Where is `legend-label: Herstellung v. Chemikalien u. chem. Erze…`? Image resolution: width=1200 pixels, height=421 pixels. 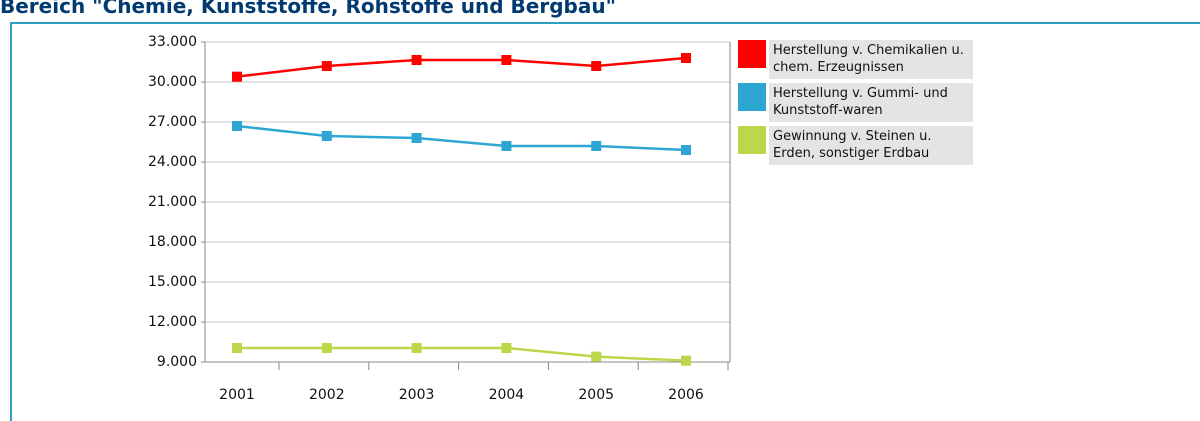 legend-label: Herstellung v. Chemikalien u. chem. Erze… is located at coordinates (871, 59).